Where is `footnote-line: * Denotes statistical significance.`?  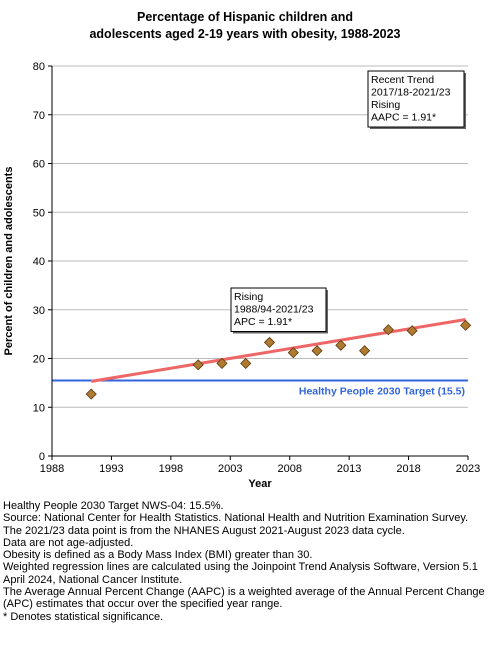 footnote-line: * Denotes statistical significance. is located at coordinates (83, 616).